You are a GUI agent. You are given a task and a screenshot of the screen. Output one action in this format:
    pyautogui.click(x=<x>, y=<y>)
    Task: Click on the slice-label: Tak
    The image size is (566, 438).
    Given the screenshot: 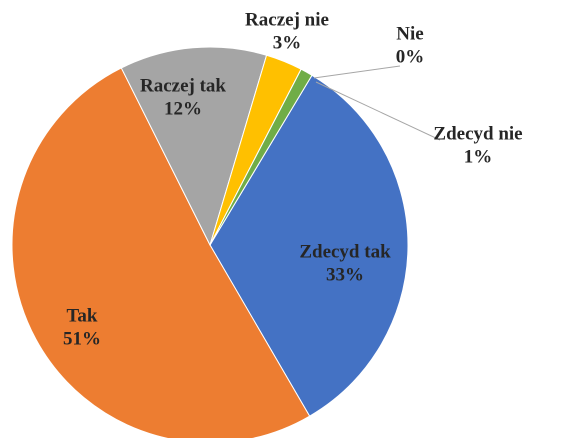 What is the action you would take?
    pyautogui.click(x=82, y=315)
    